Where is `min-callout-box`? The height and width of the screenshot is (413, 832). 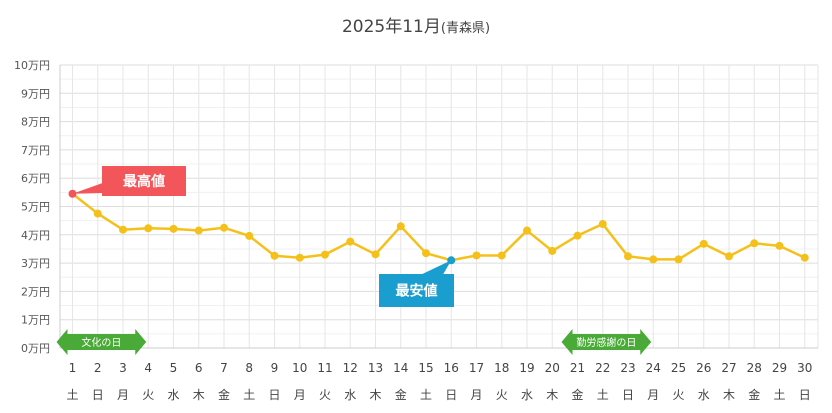 min-callout-box is located at coordinates (416, 290).